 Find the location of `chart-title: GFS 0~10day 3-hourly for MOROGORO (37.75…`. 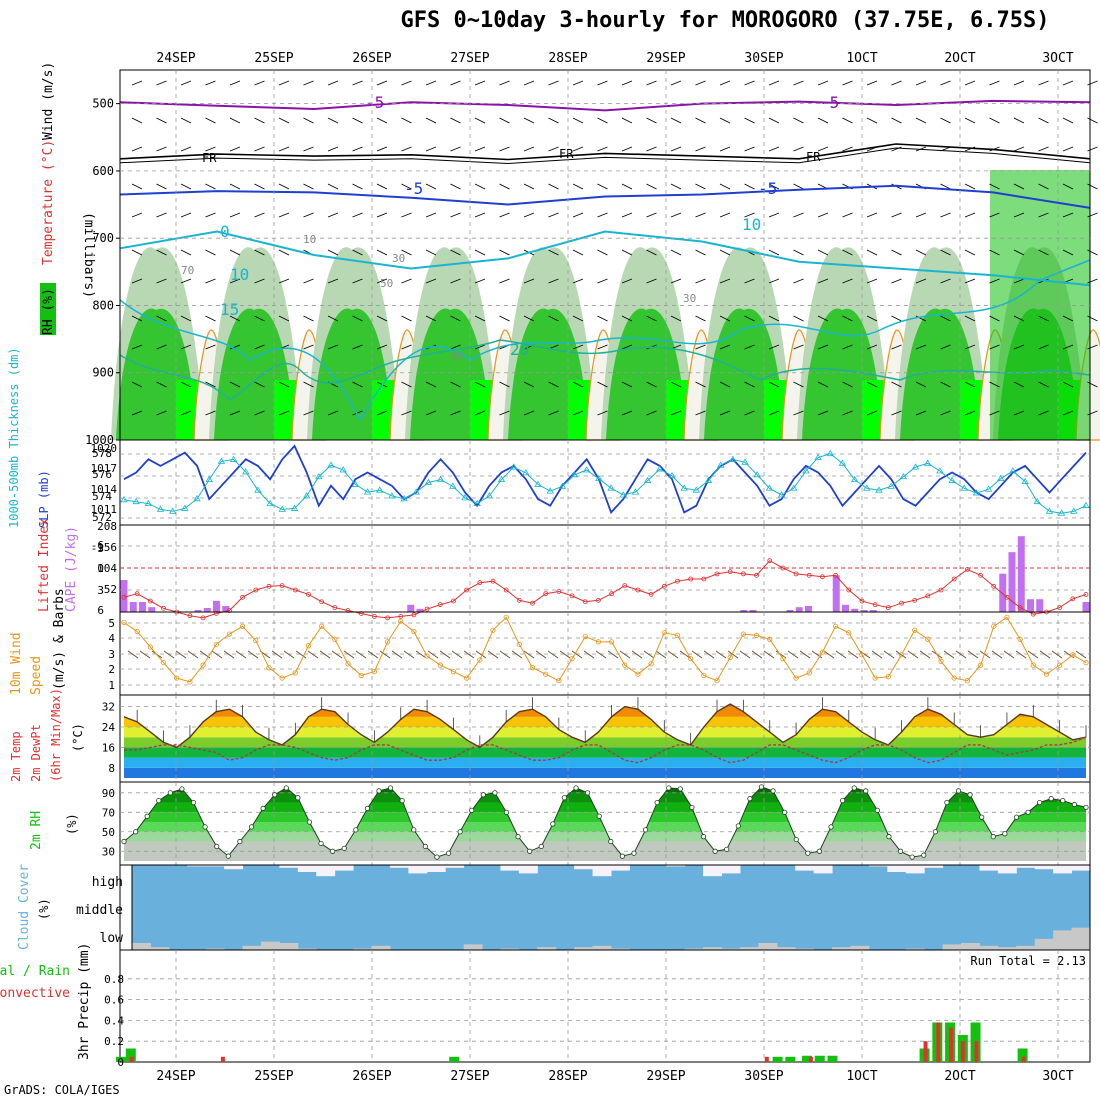

chart-title: GFS 0~10day 3-hourly for MOROGORO (37.75… is located at coordinates (725, 20).